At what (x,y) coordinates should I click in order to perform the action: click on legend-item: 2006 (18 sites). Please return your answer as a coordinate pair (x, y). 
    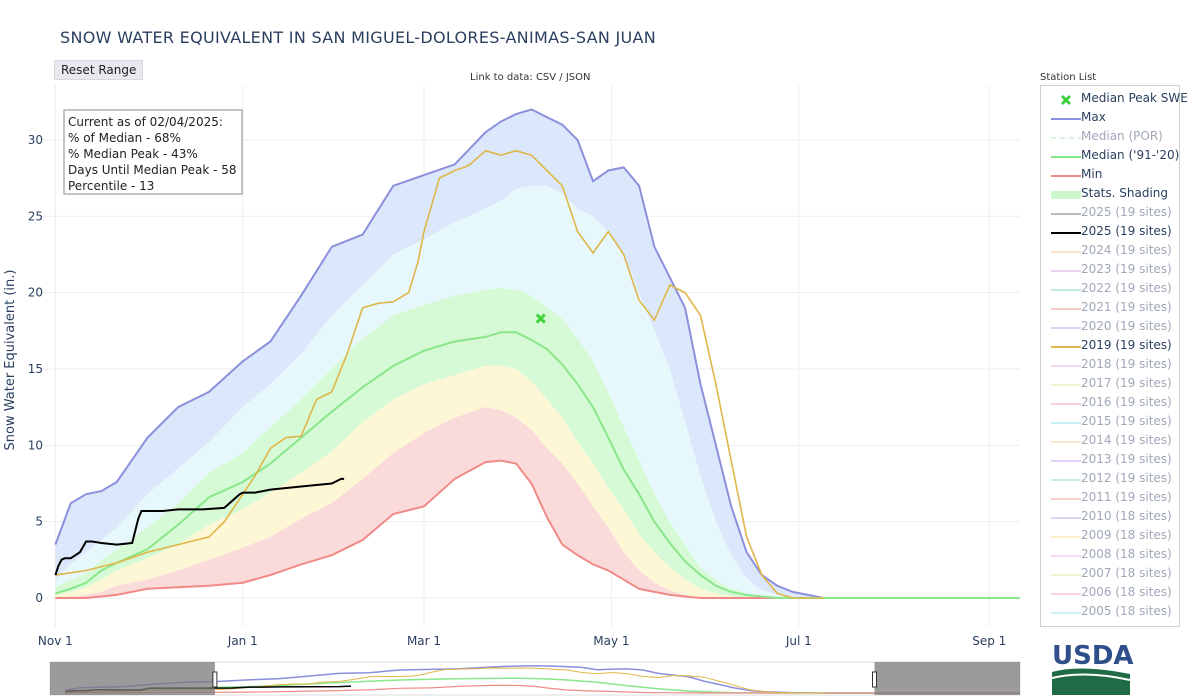
    Looking at the image, I should click on (1111, 593).